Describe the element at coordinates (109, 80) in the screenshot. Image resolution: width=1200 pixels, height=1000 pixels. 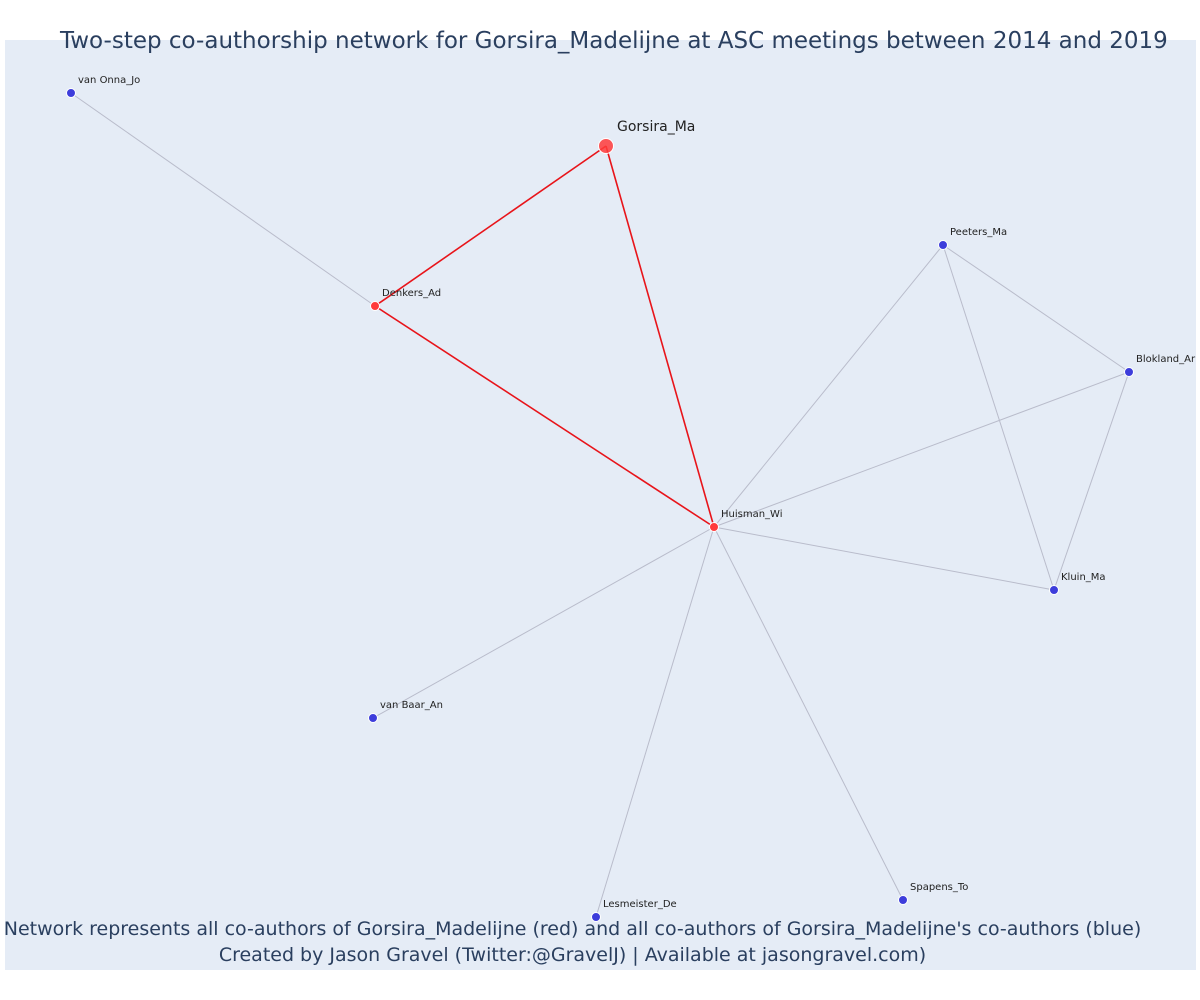
I see `node-label-van-onna-jo: van Onna_Jo` at that location.